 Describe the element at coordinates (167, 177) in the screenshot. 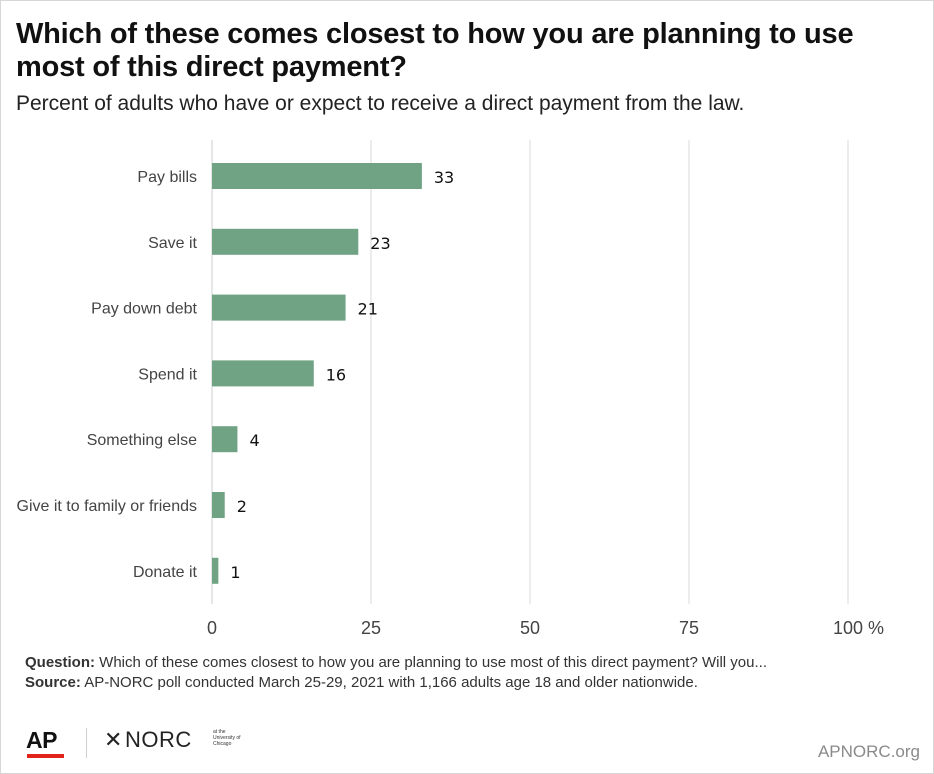

I see `category-label: Pay bills` at that location.